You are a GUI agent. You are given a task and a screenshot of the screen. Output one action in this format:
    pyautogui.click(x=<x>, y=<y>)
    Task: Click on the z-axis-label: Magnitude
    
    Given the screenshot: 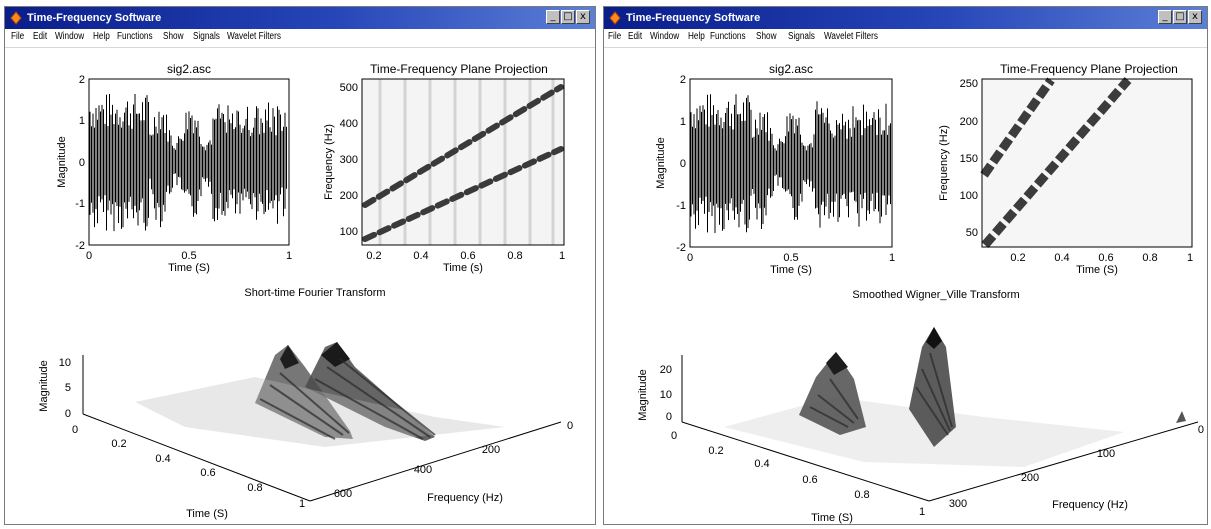 What is the action you would take?
    pyautogui.click(x=44, y=385)
    